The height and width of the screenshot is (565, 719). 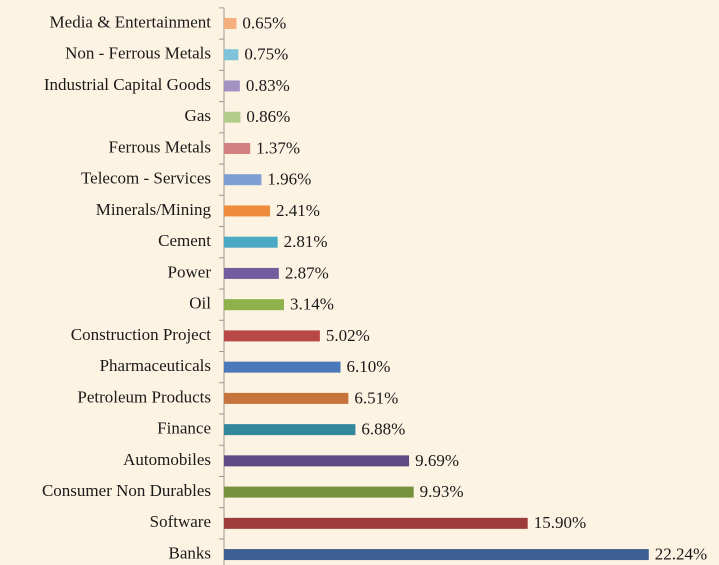 I want to click on category-label: Petroleum Products, so click(x=144, y=396).